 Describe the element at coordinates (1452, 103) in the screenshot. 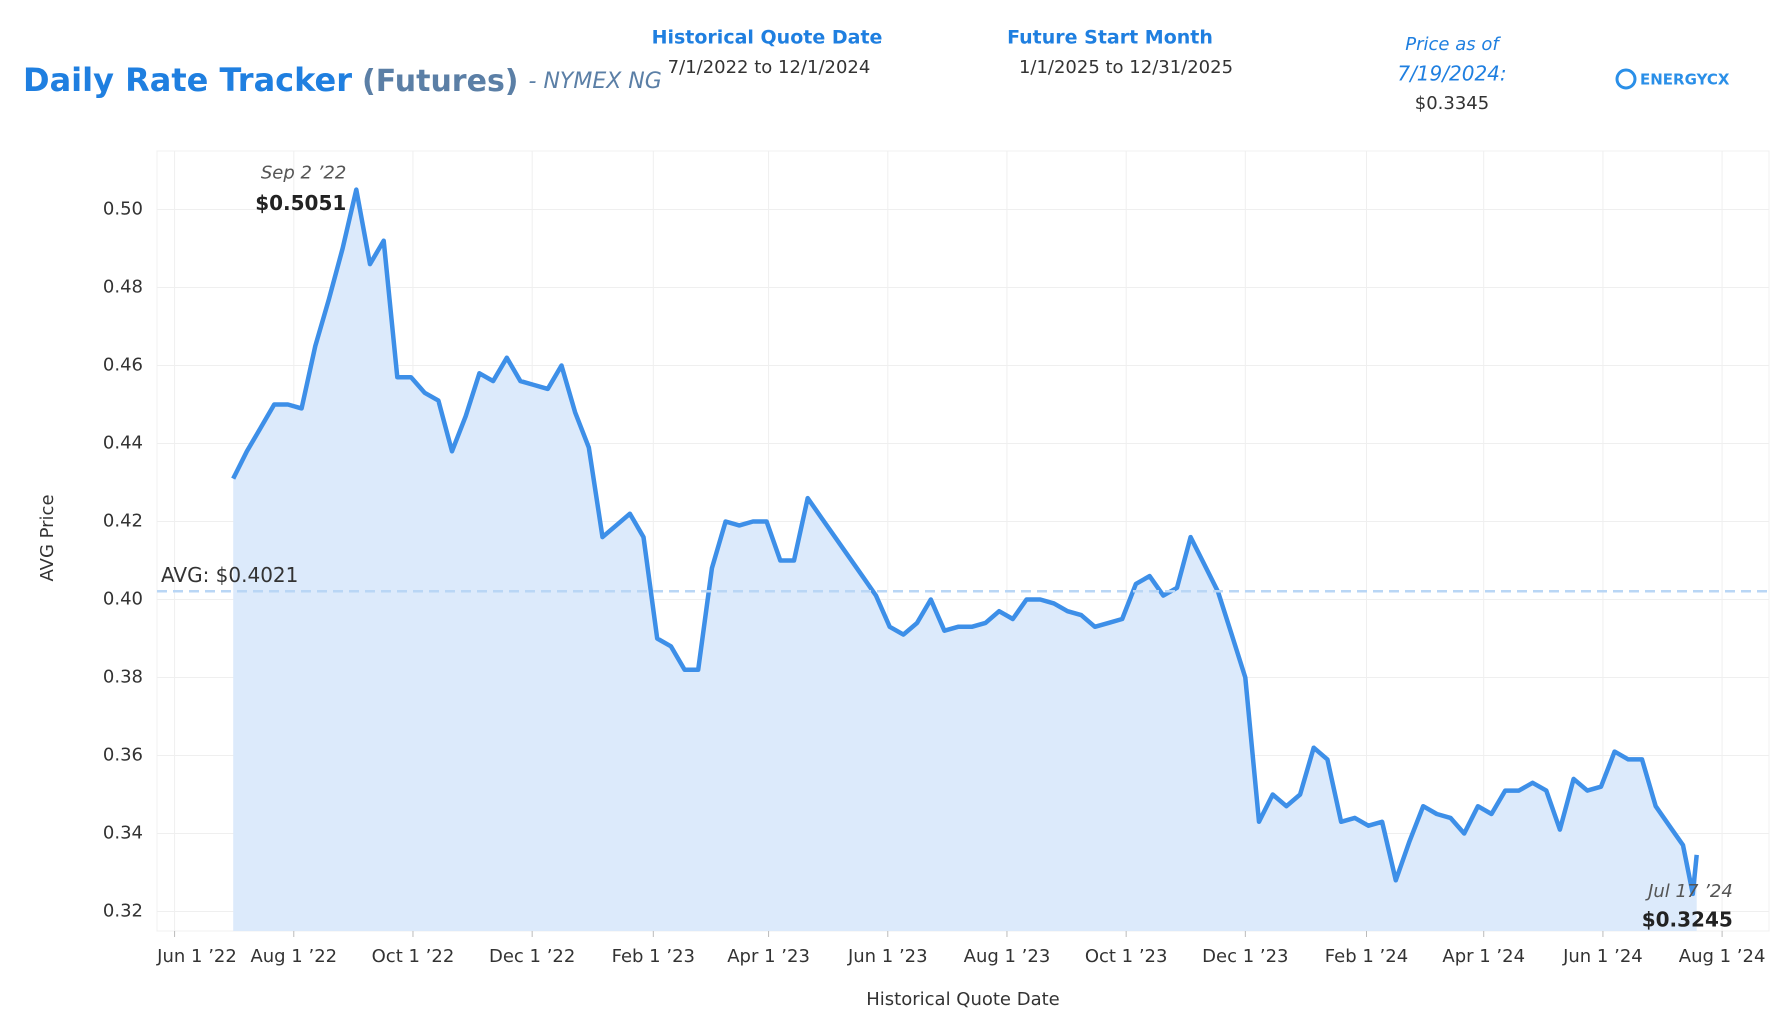

I see `price-value: $0.3345` at that location.